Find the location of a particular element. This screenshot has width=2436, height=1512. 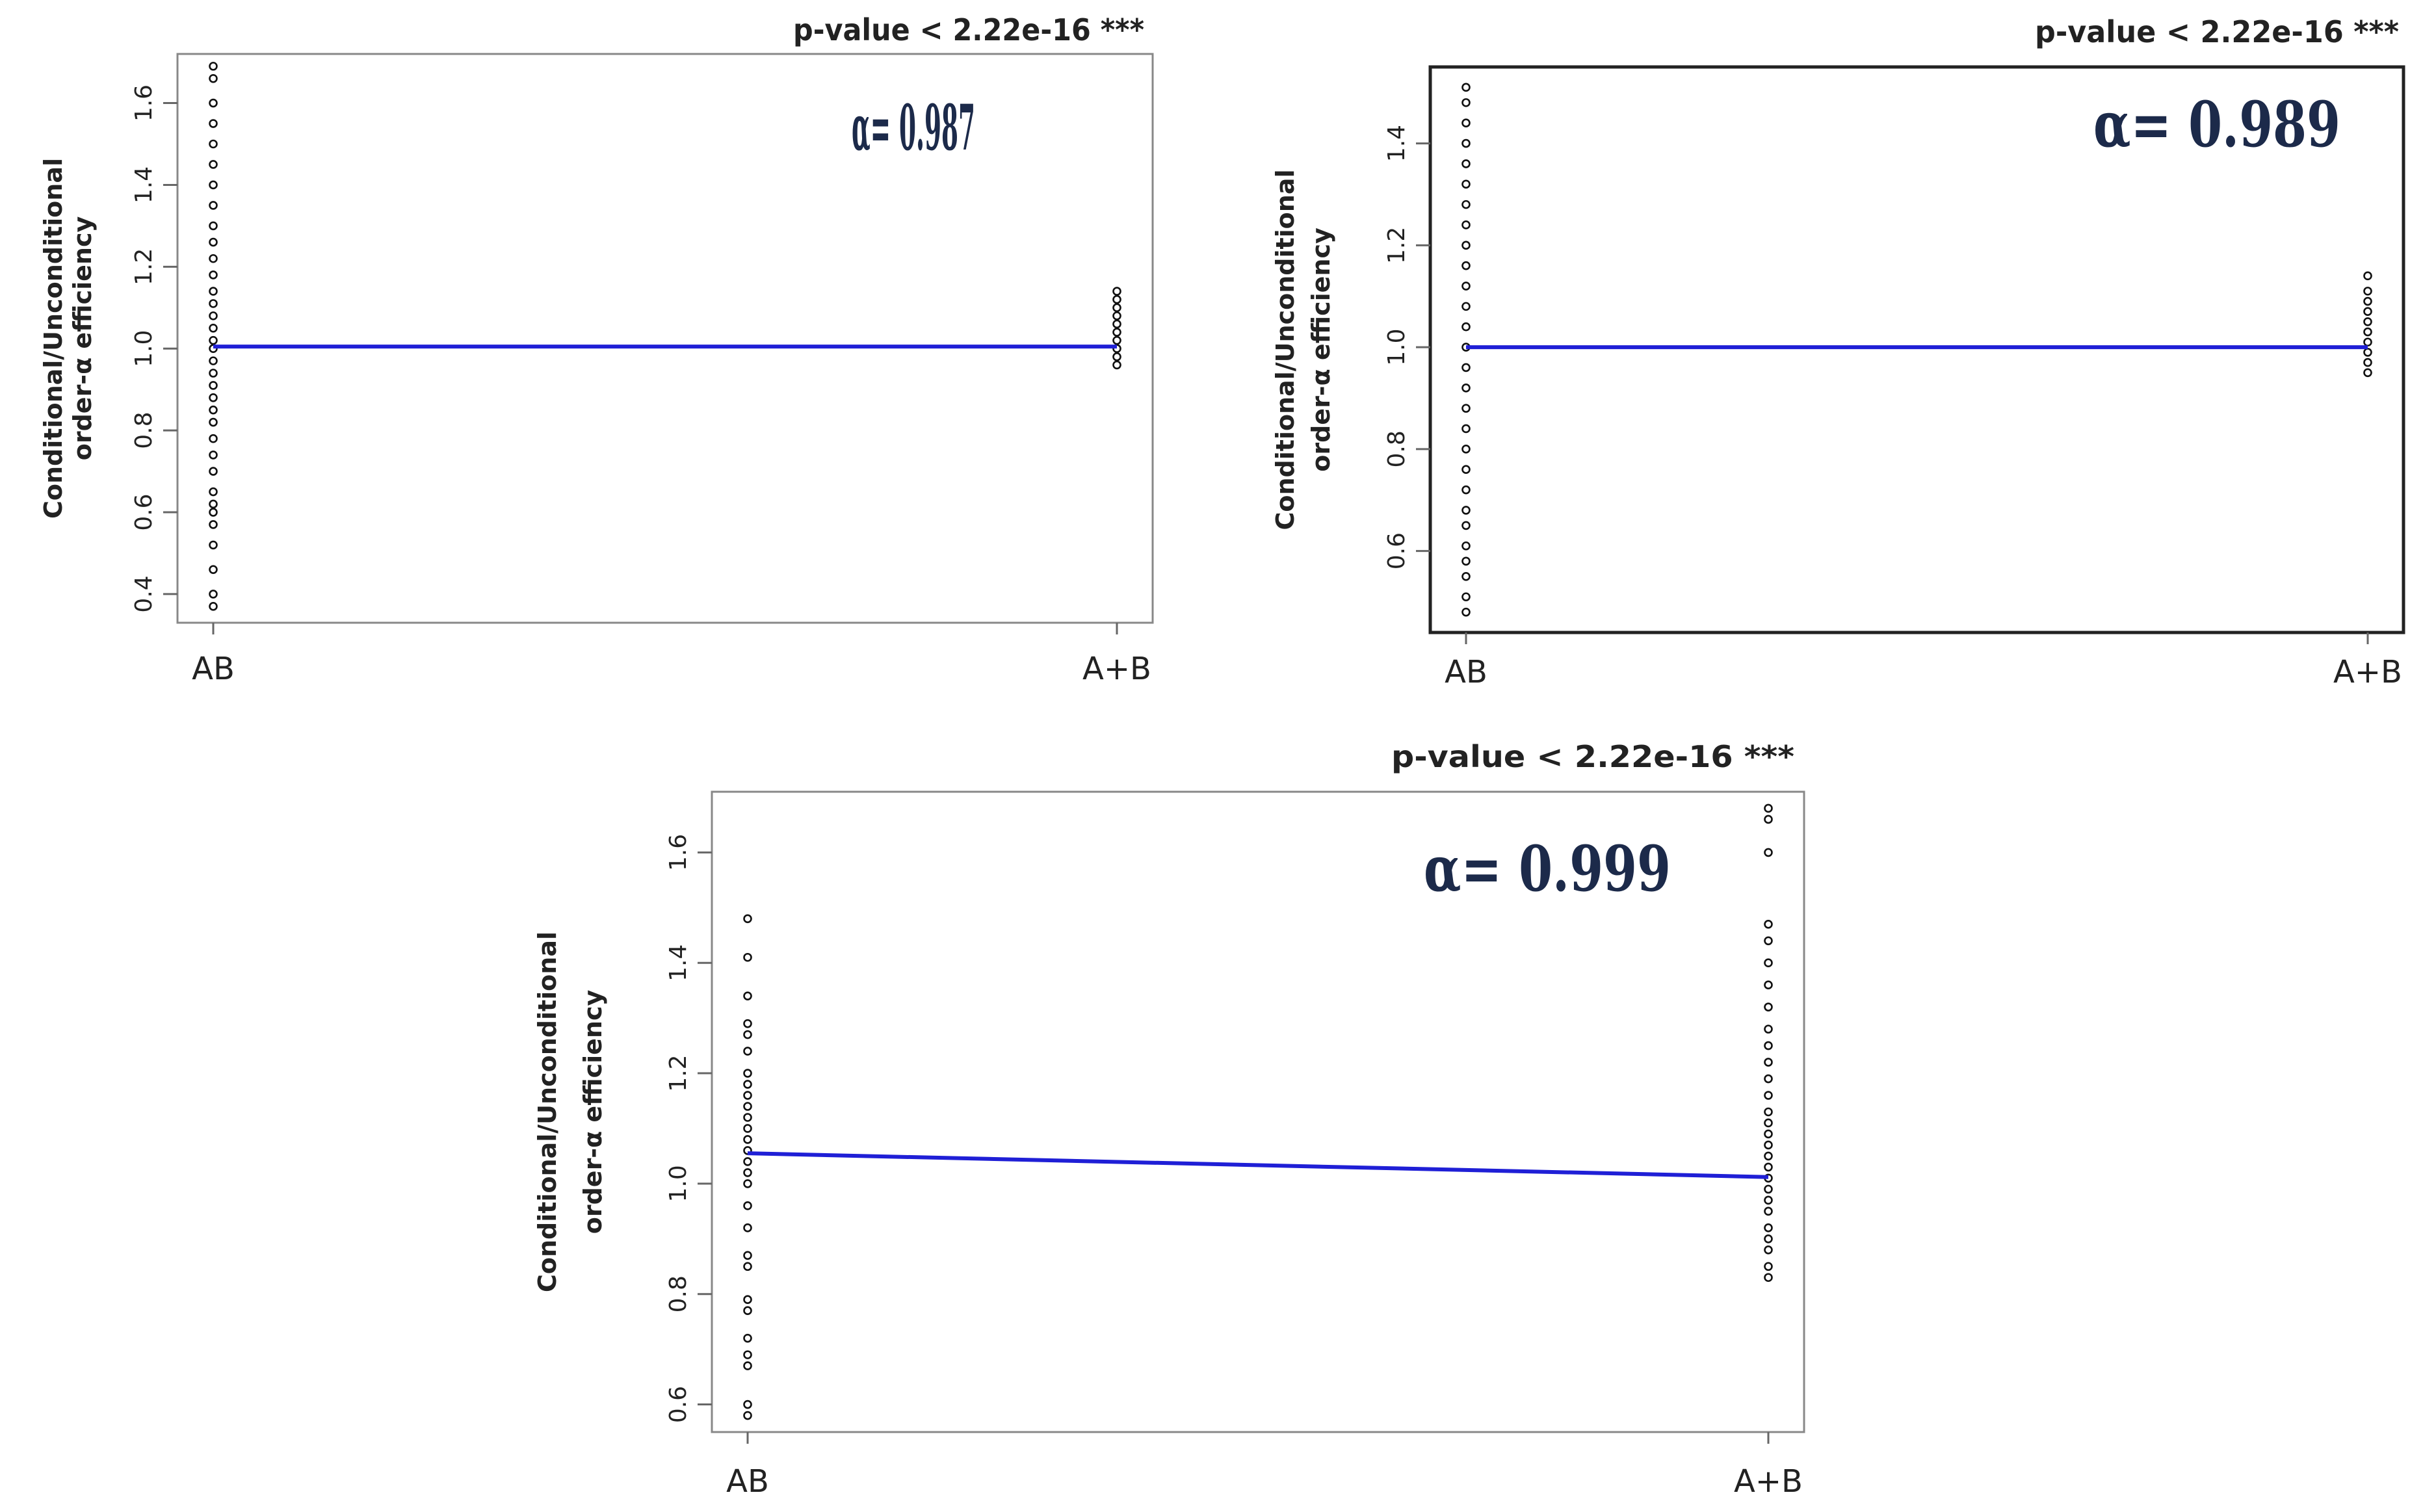

y-axis: 0.4 0.6 0.8 1.0 1.2 1.4 1.6 is located at coordinates (154, 349).